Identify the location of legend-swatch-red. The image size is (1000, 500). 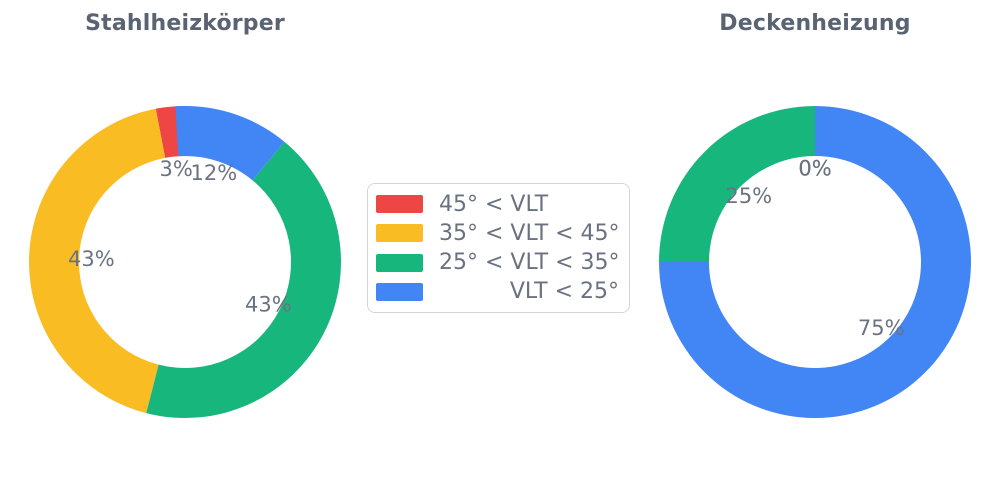
(399, 204).